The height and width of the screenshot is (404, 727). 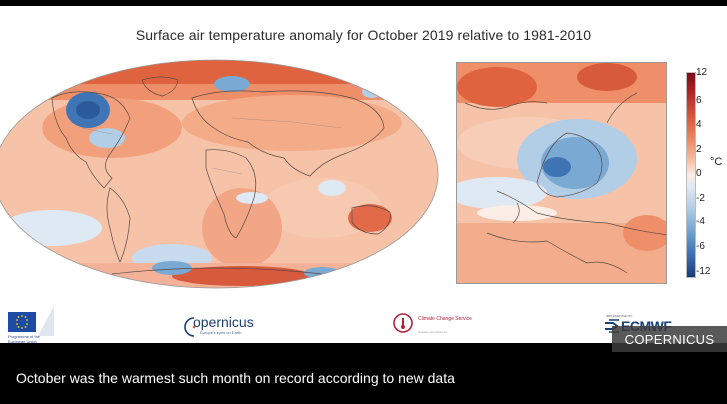 What do you see at coordinates (46, 321) in the screenshot?
I see `eu-wedge-icon` at bounding box center [46, 321].